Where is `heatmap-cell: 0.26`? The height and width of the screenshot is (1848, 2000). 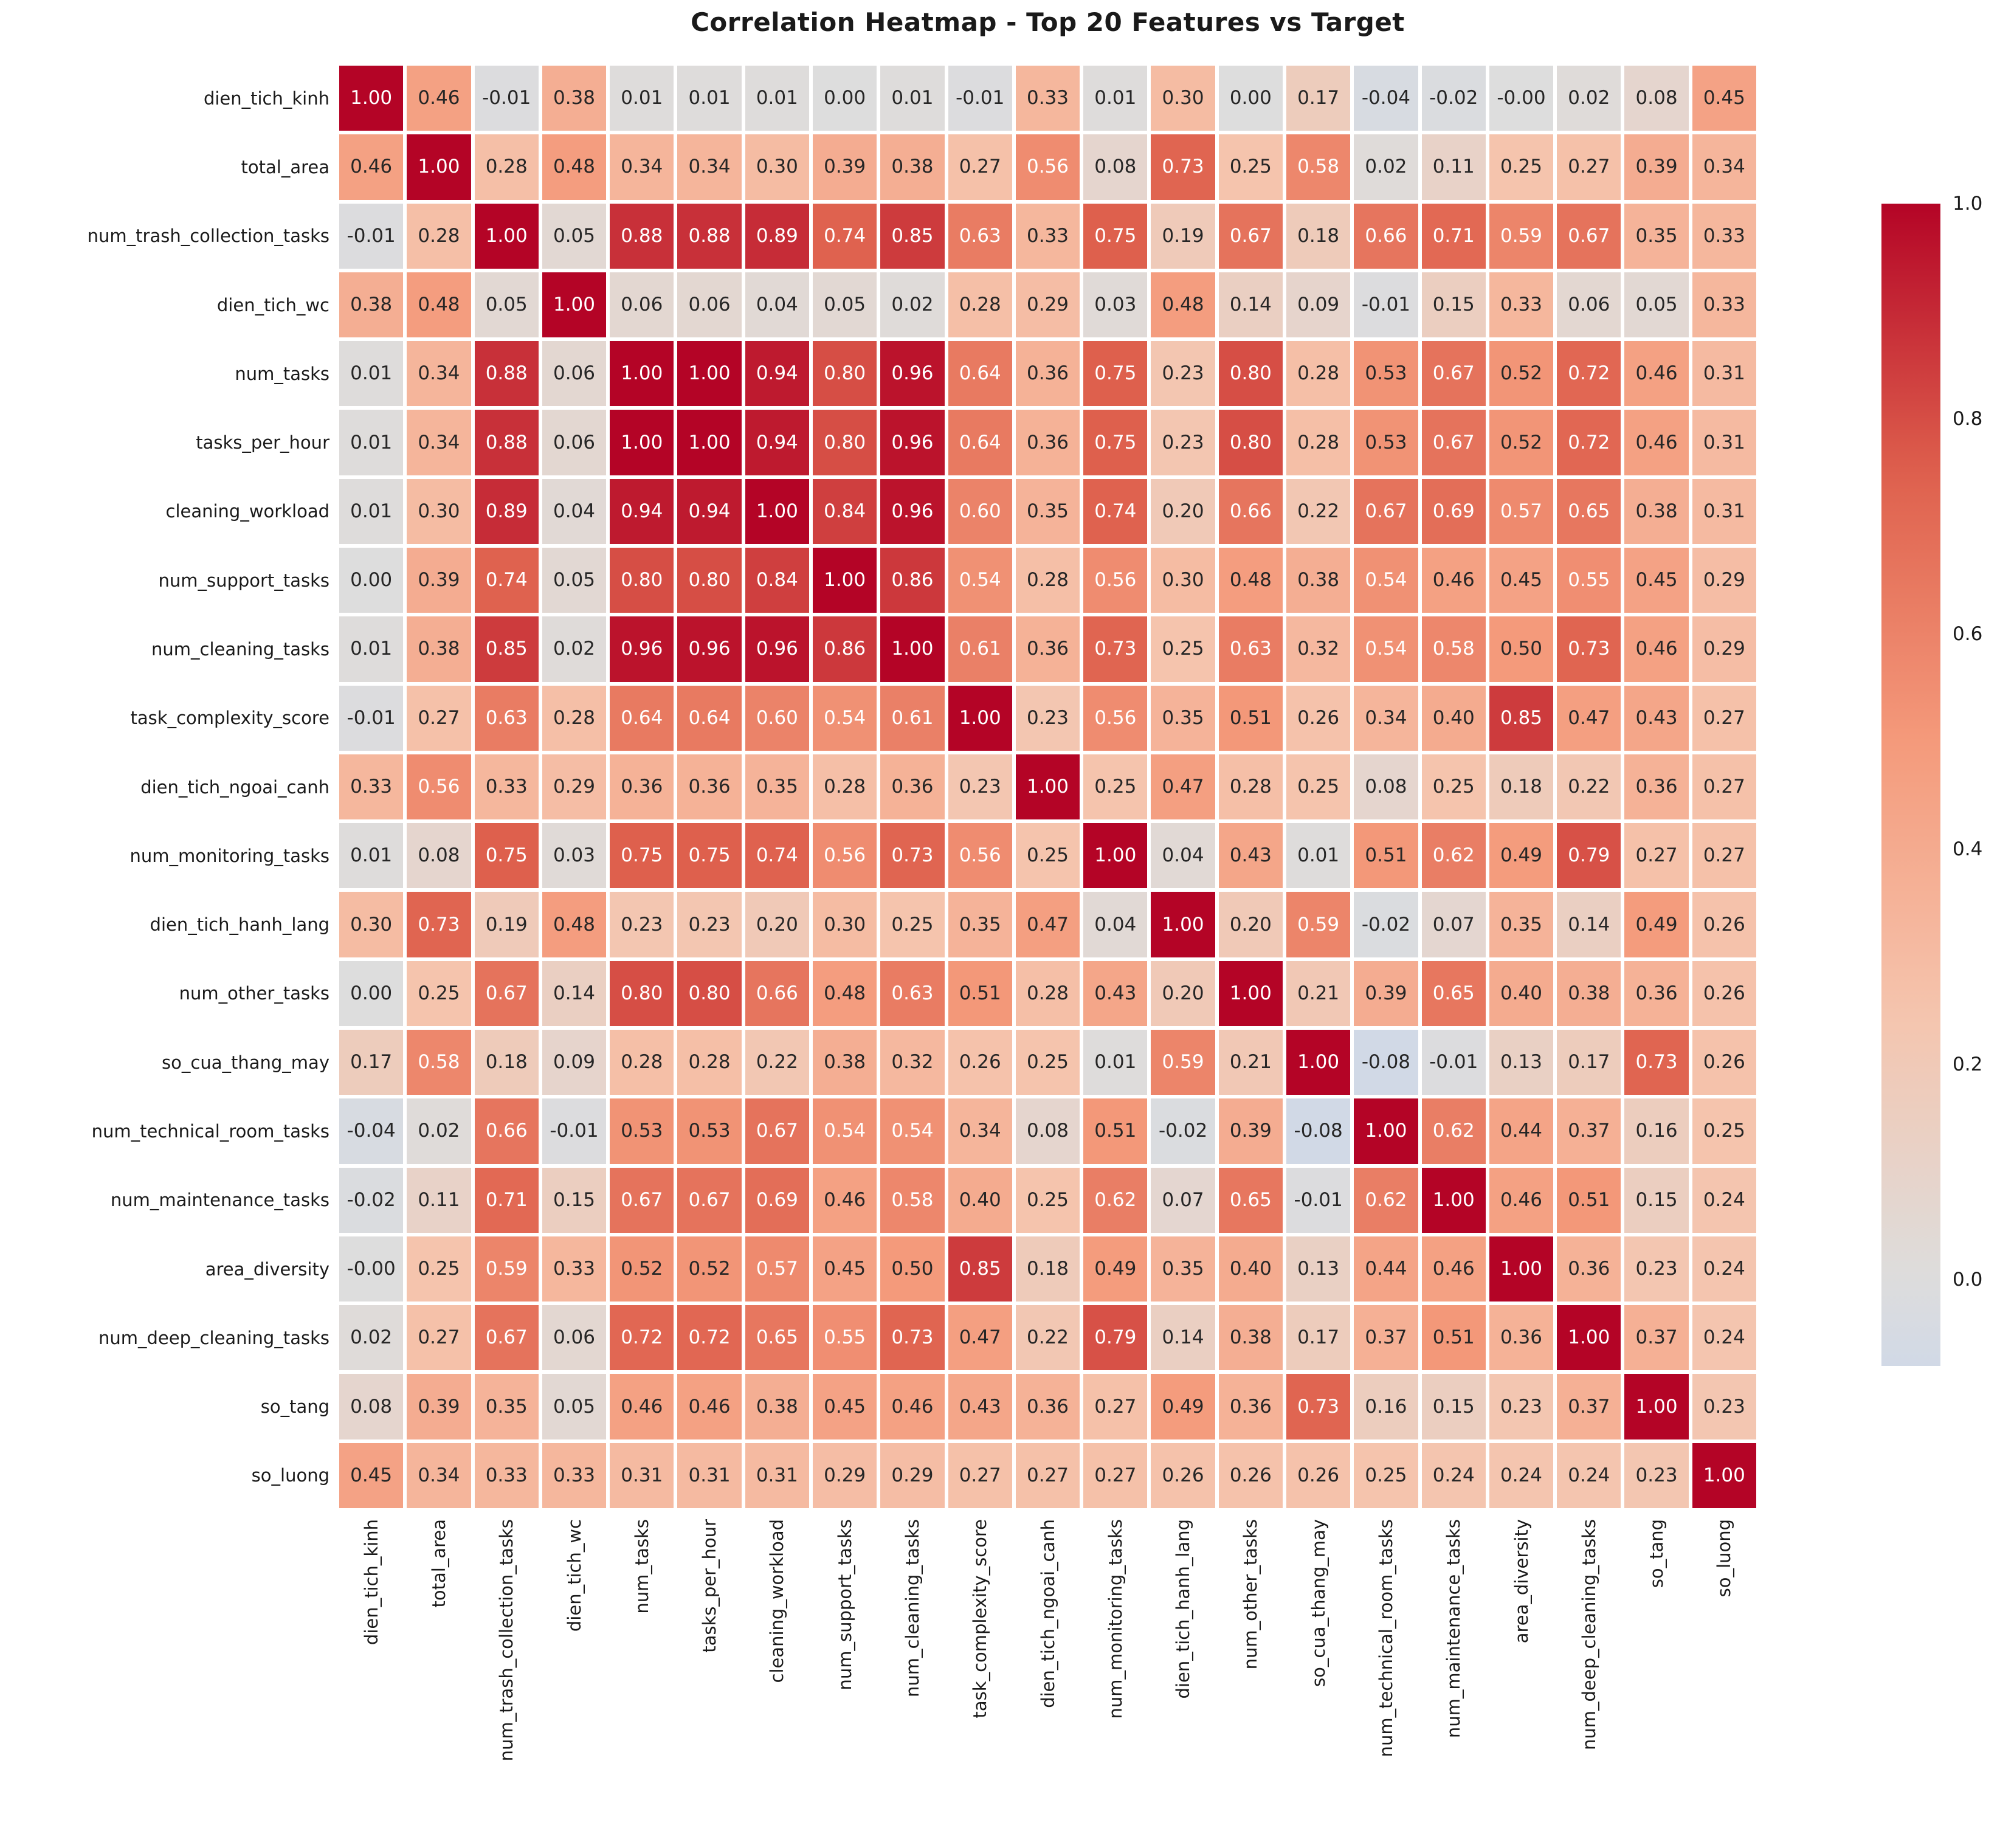 heatmap-cell: 0.26 is located at coordinates (1183, 1475).